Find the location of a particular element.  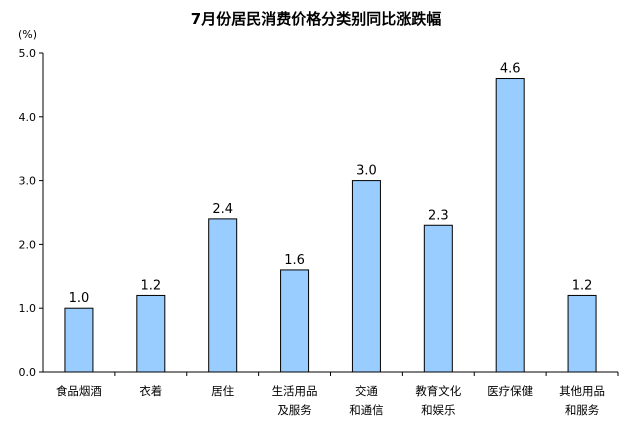

x-tick-label: 医疗保健 is located at coordinates (510, 391).